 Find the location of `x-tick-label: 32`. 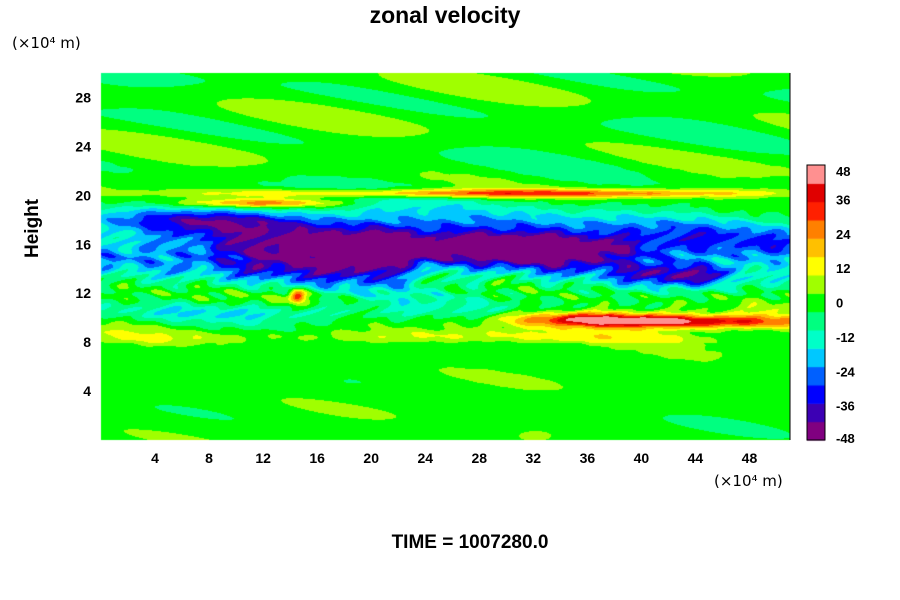

x-tick-label: 32 is located at coordinates (534, 458).